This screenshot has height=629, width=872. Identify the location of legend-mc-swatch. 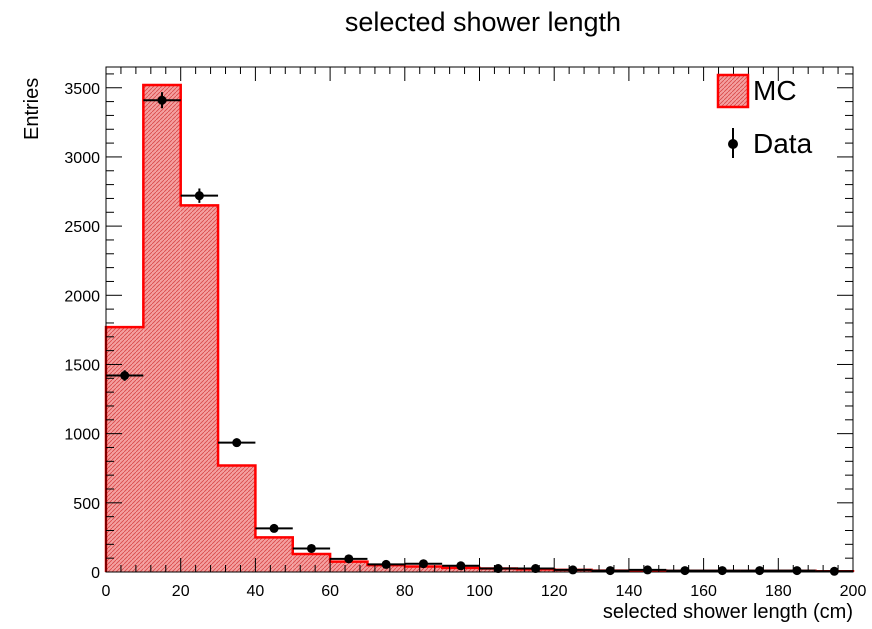
(733, 91).